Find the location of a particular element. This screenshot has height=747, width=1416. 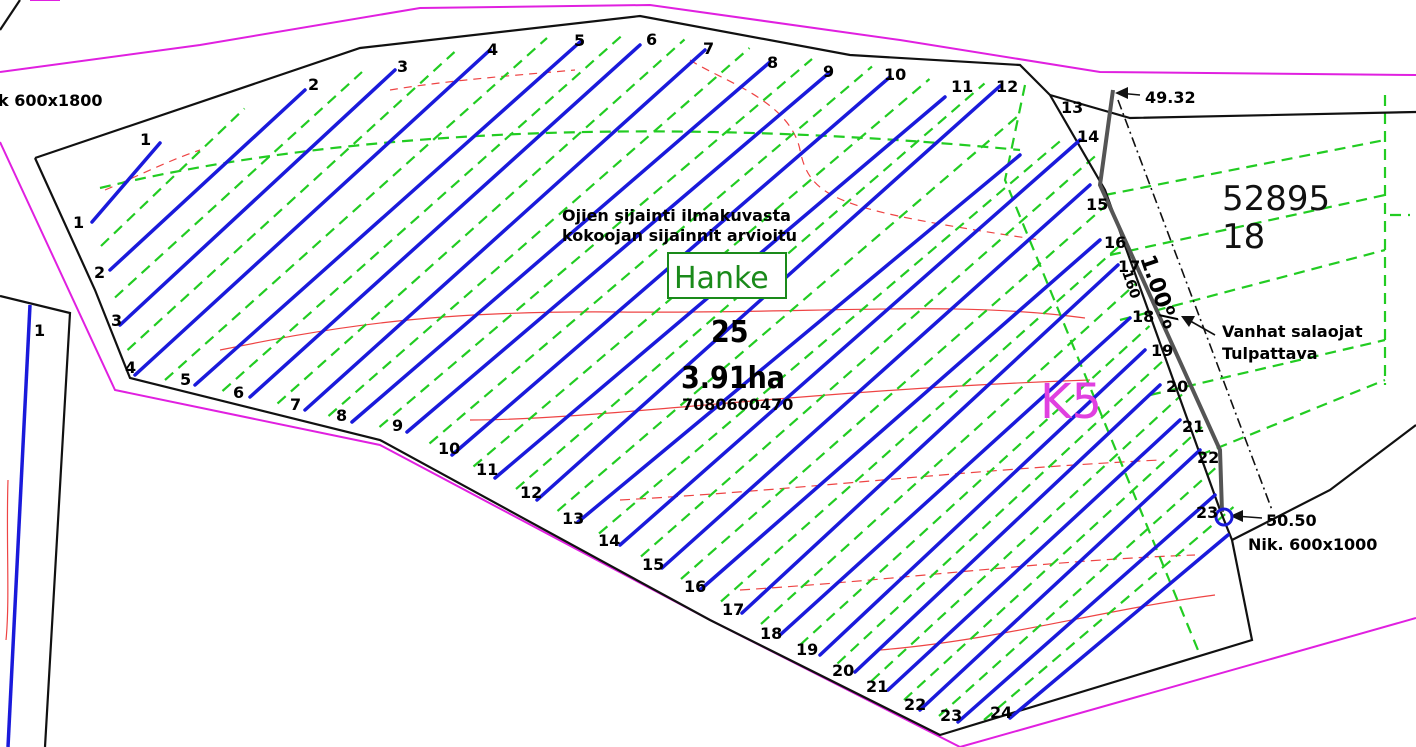

drain-number-top: 3 is located at coordinates (402, 66).